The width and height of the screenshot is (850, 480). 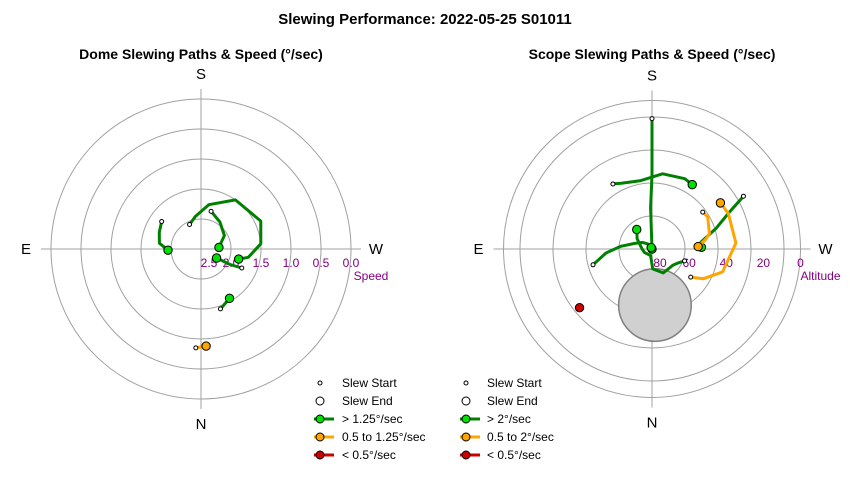 What do you see at coordinates (764, 263) in the screenshot?
I see `radial-tick-label: 20` at bounding box center [764, 263].